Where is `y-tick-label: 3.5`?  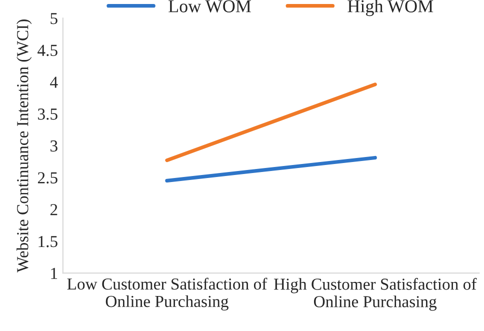 y-tick-label: 3.5 is located at coordinates (48, 114).